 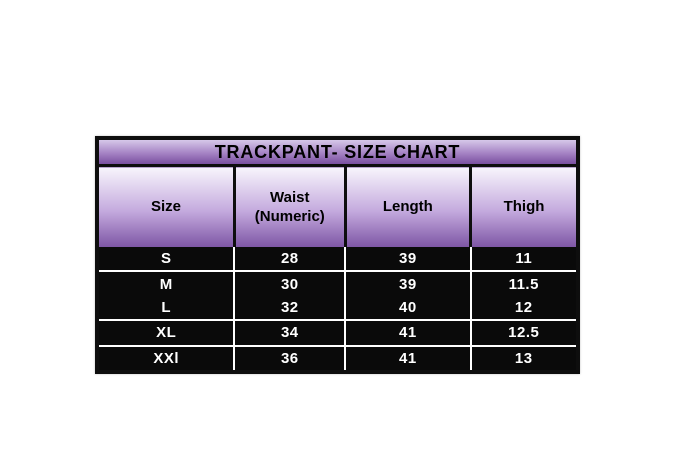 I want to click on cell-waist: 36, so click(x=289, y=357).